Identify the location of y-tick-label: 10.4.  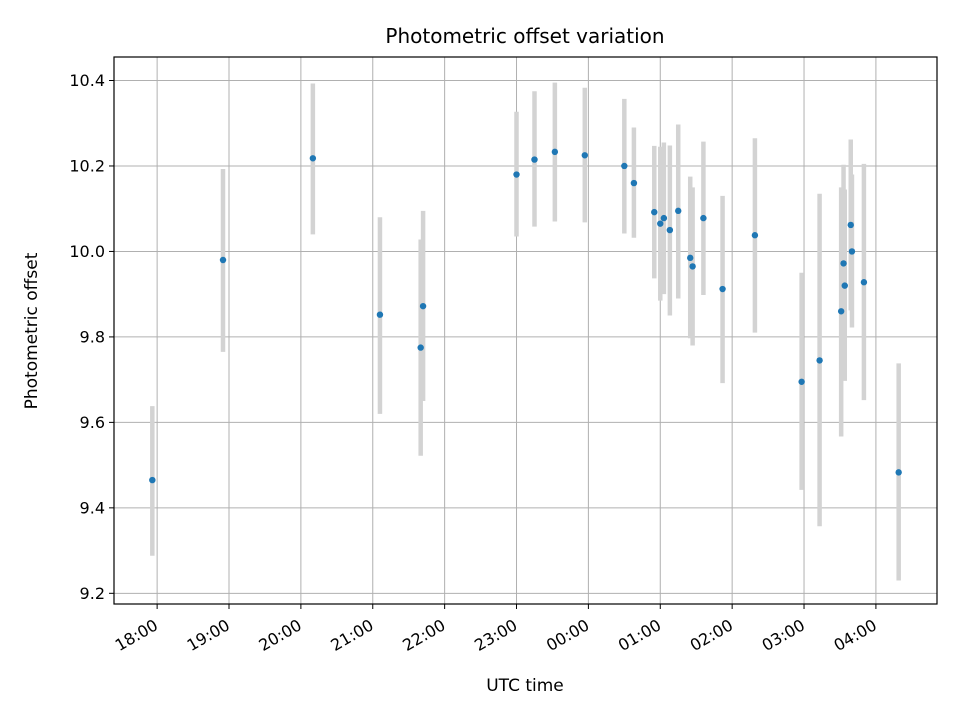
(87, 80).